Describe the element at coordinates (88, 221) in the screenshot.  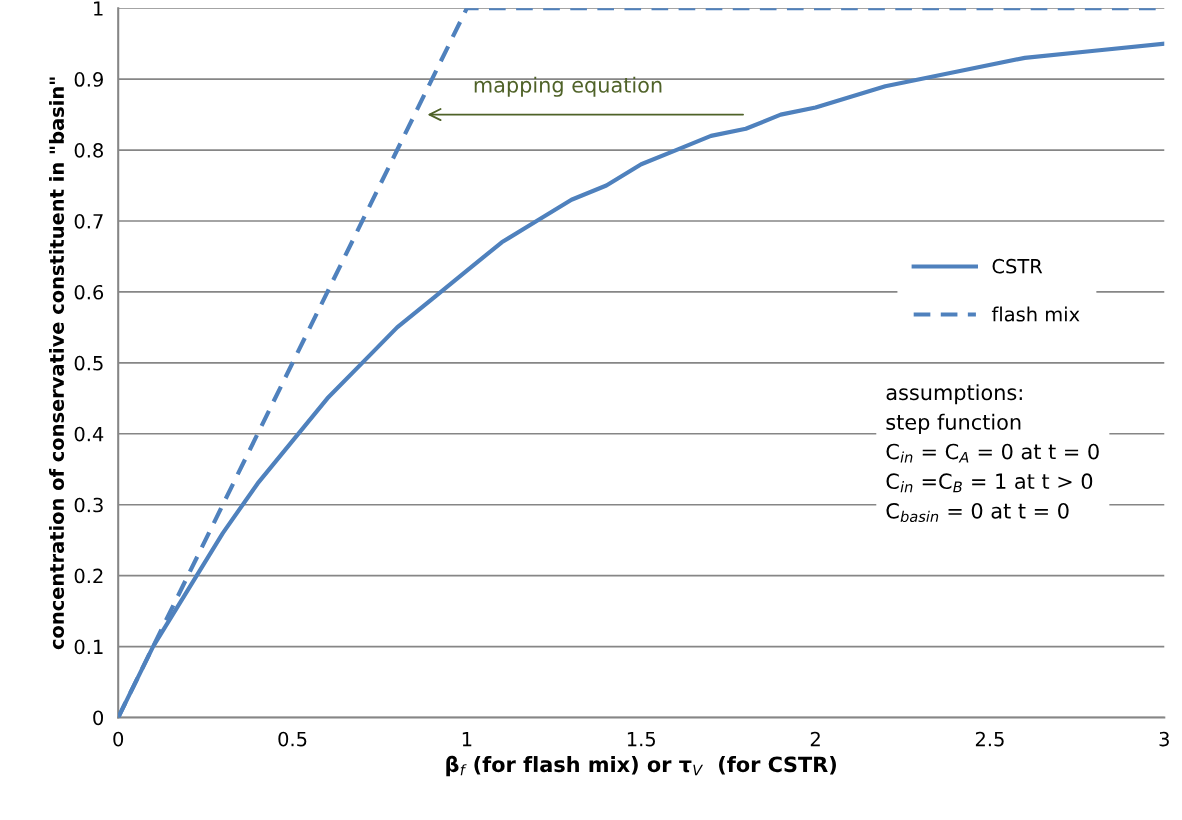
I see `y-tick-label: 0.7` at that location.